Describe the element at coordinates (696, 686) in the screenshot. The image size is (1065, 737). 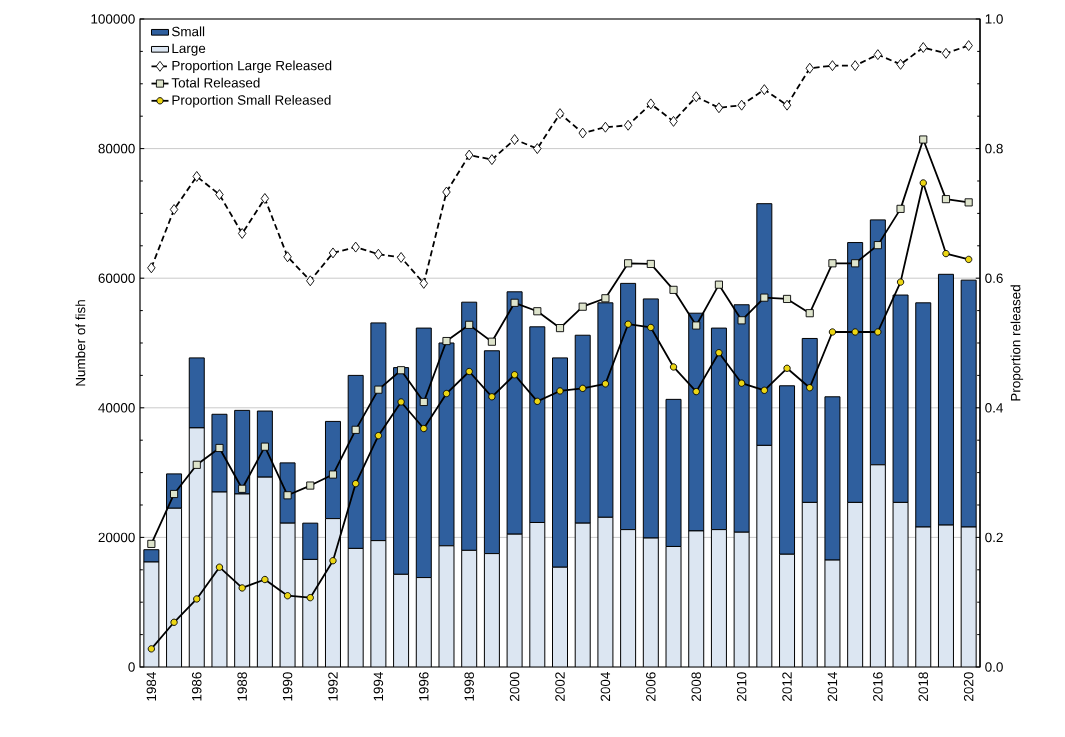
I see `x-tick-label: 2008` at that location.